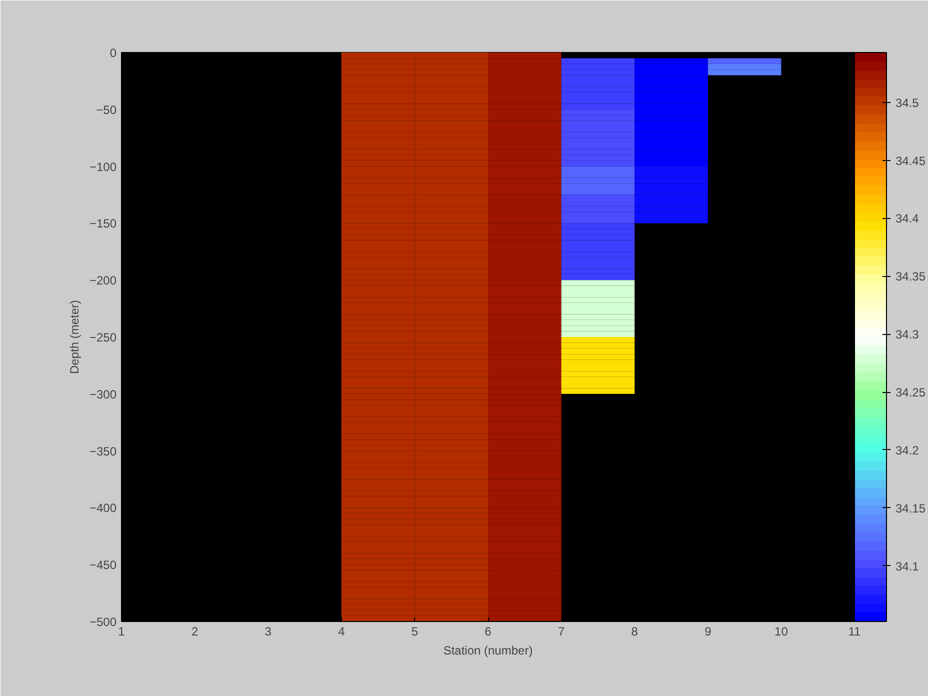 Image resolution: width=928 pixels, height=696 pixels. What do you see at coordinates (634, 631) in the screenshot?
I see `x-tick-label: 8` at bounding box center [634, 631].